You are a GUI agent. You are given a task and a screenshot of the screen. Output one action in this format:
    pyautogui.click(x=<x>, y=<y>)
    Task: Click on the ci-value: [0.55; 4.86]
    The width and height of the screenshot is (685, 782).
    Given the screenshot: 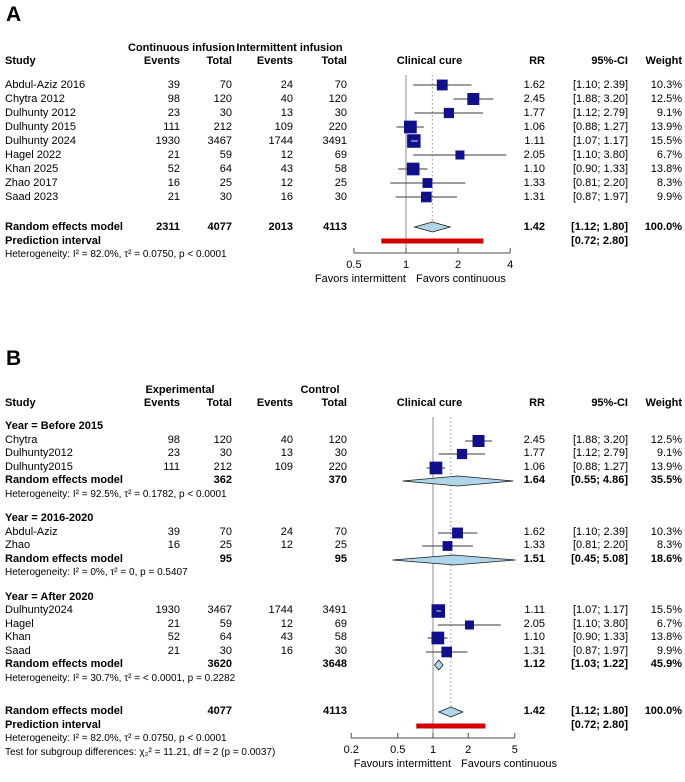 What is the action you would take?
    pyautogui.click(x=599, y=480)
    